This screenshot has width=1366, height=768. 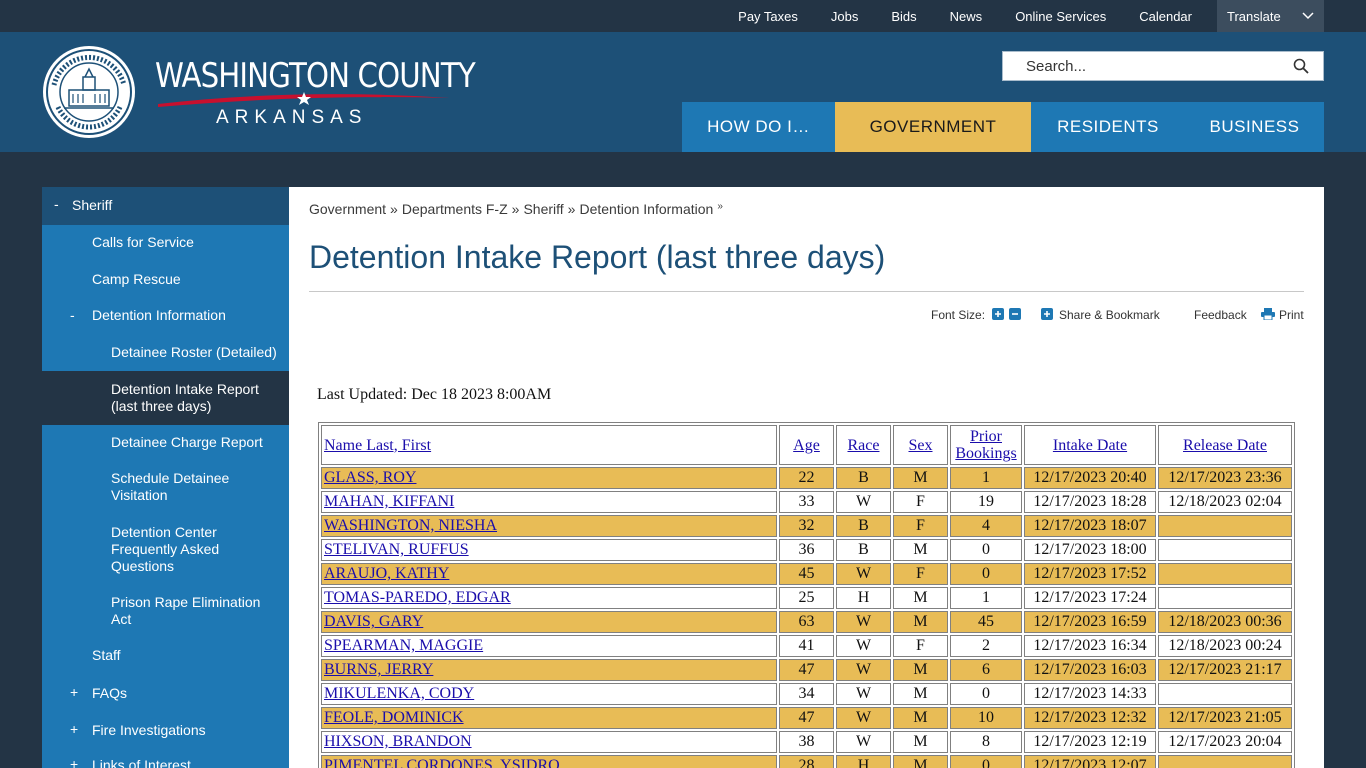 What do you see at coordinates (958, 315) in the screenshot?
I see `font-size-label: Font Size:` at bounding box center [958, 315].